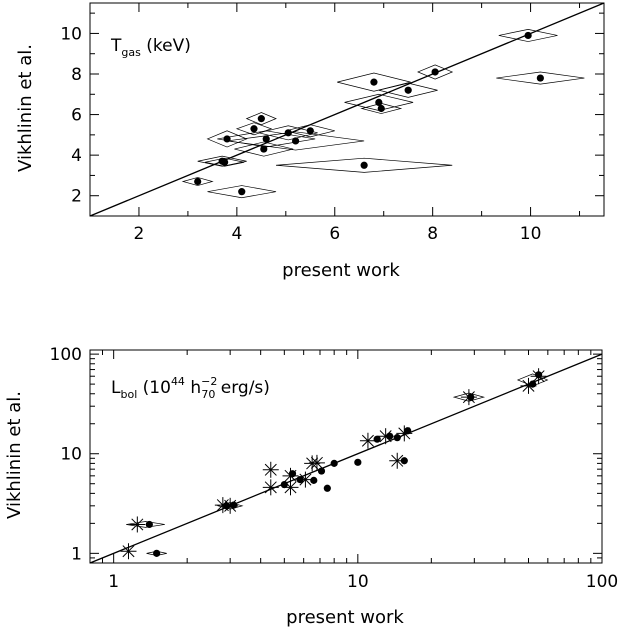 The height and width of the screenshot is (633, 624). What do you see at coordinates (76, 554) in the screenshot?
I see `y-tick-label: 1` at bounding box center [76, 554].